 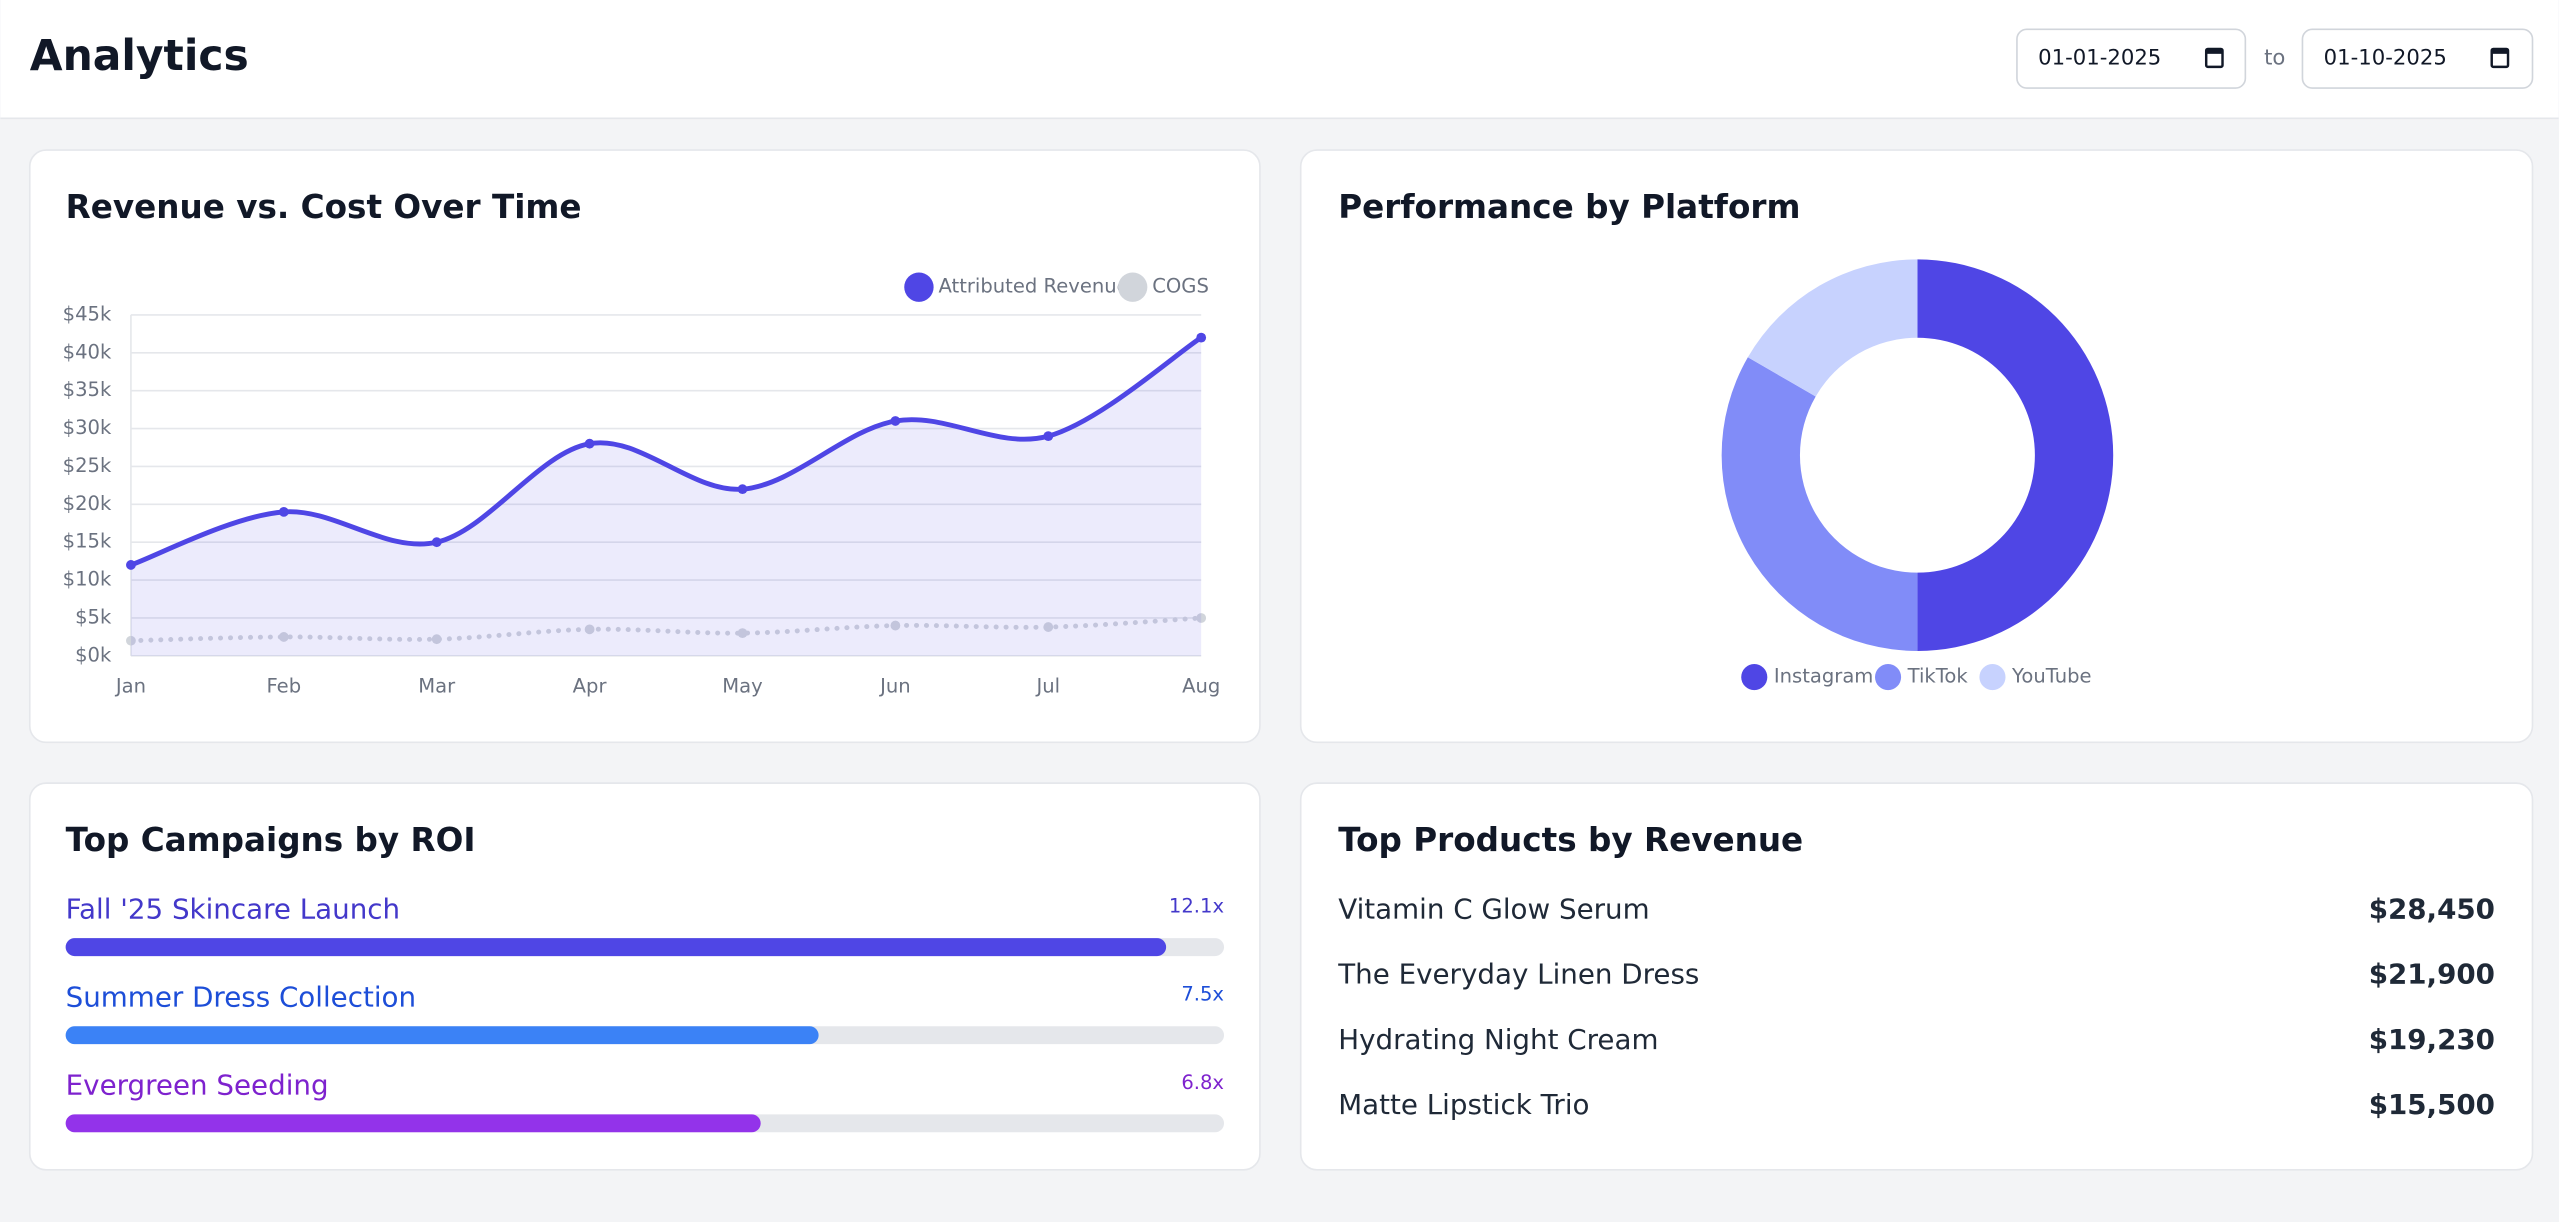 I want to click on campaign-name: Fall '25 Skincare Launch, so click(x=233, y=908).